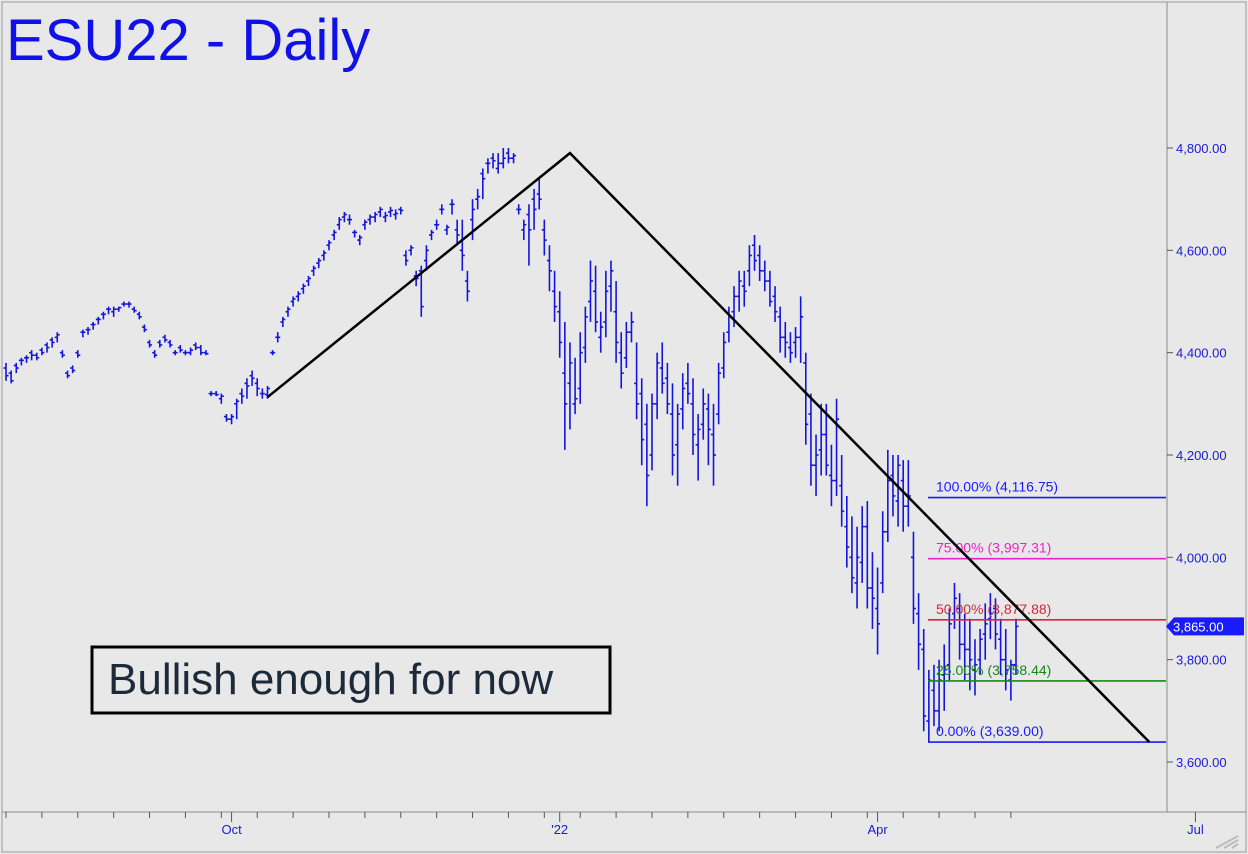  I want to click on y-tick-label: 4,600.00, so click(1201, 250).